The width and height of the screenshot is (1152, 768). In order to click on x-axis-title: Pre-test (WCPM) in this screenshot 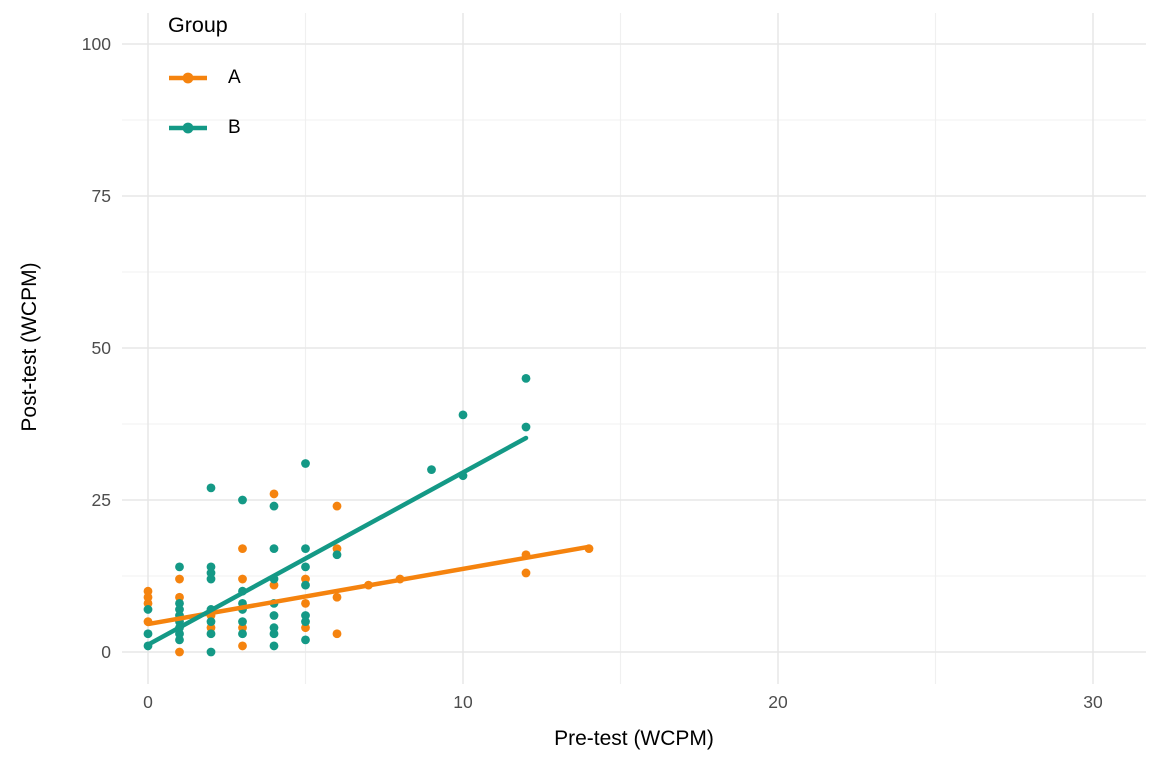, I will do `click(634, 738)`.